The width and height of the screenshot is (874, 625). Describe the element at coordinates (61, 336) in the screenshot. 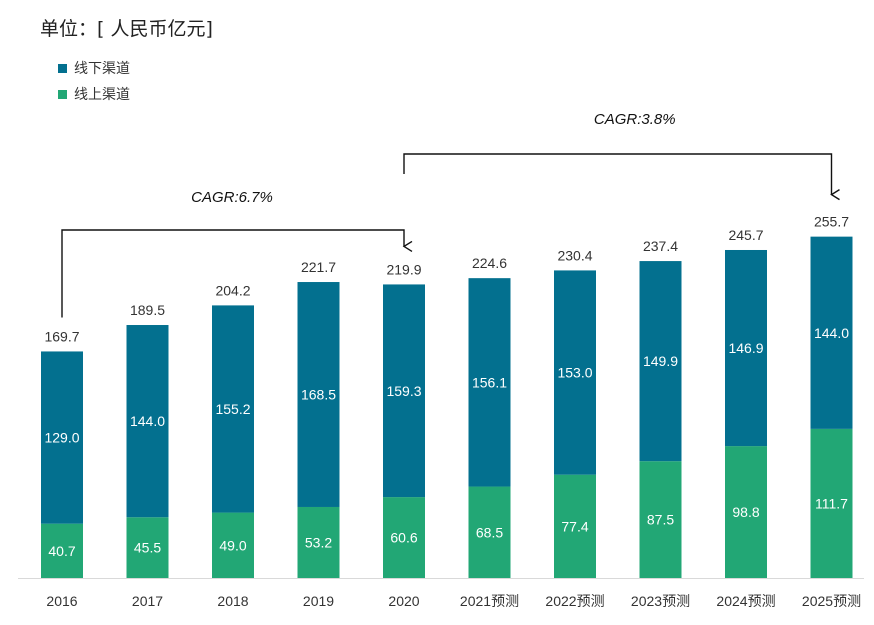

I see `data-label-total: 169.7` at that location.